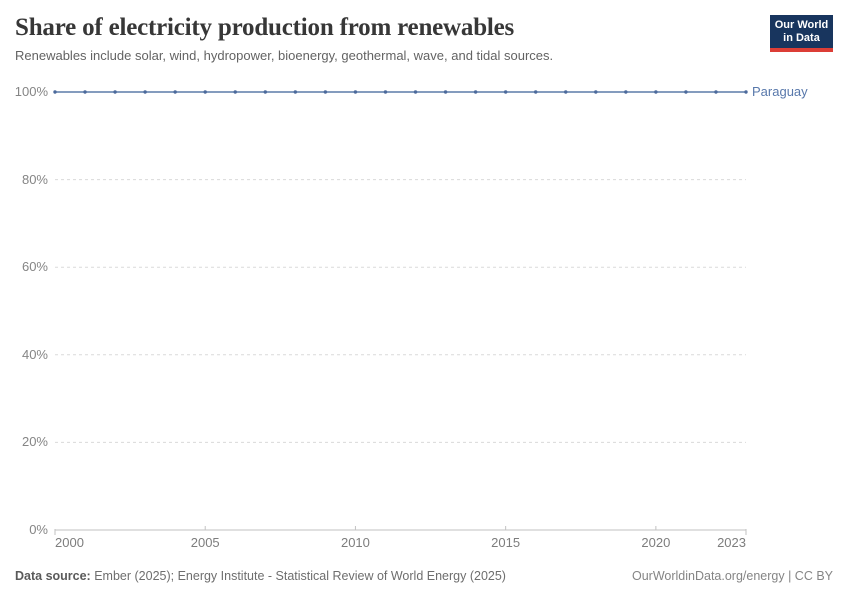  What do you see at coordinates (801, 24) in the screenshot?
I see `owid-logo-line1: Our World` at bounding box center [801, 24].